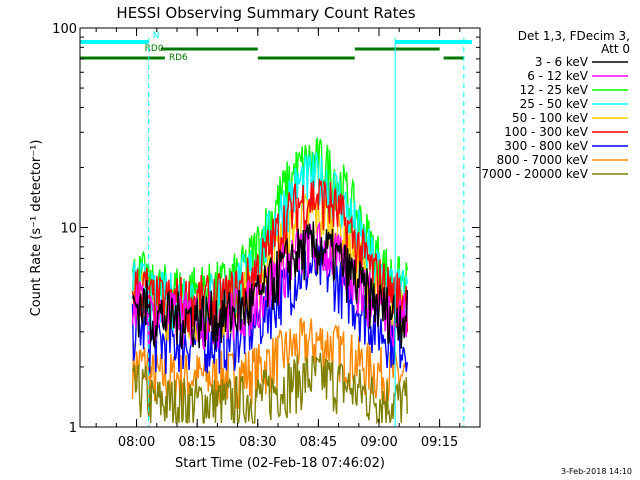 The image size is (640, 480). I want to click on legend-title-line-2: Att 0, so click(615, 49).